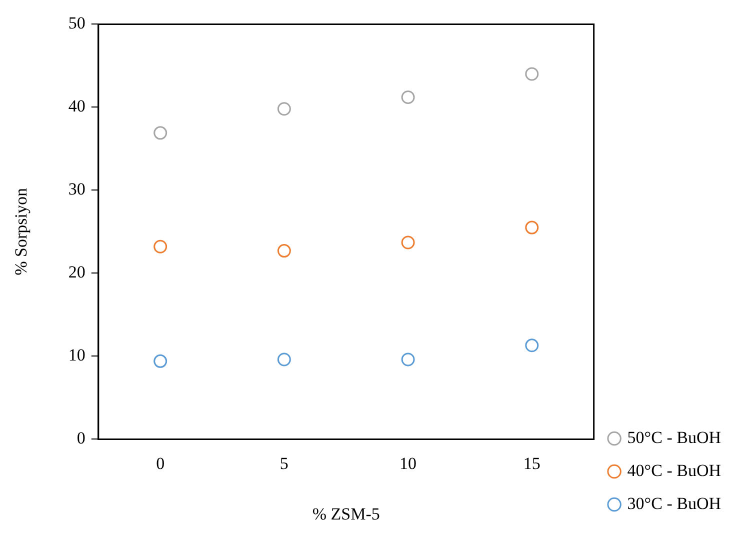  What do you see at coordinates (77, 189) in the screenshot?
I see `y-tick-label: 30` at bounding box center [77, 189].